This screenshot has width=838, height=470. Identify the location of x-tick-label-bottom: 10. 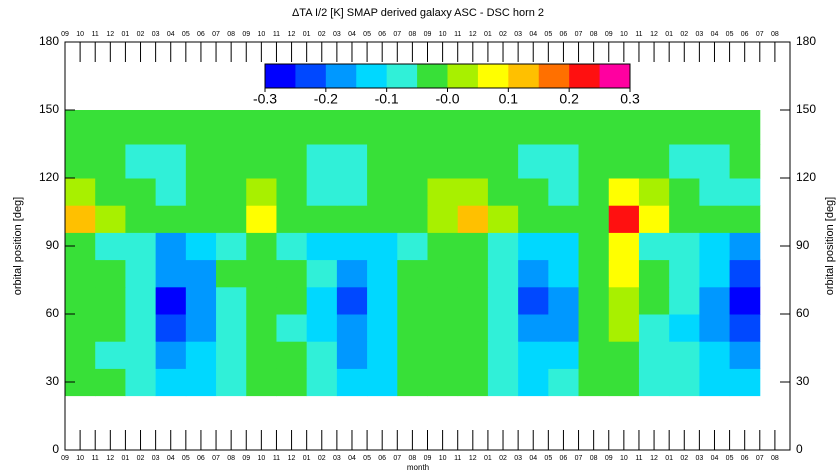
(443, 458).